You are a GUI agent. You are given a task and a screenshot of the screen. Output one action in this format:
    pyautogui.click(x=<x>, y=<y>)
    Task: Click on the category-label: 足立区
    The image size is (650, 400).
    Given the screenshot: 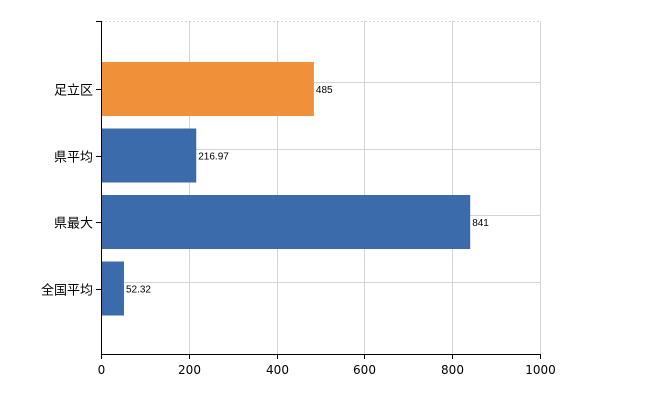 What is the action you would take?
    pyautogui.click(x=73, y=91)
    